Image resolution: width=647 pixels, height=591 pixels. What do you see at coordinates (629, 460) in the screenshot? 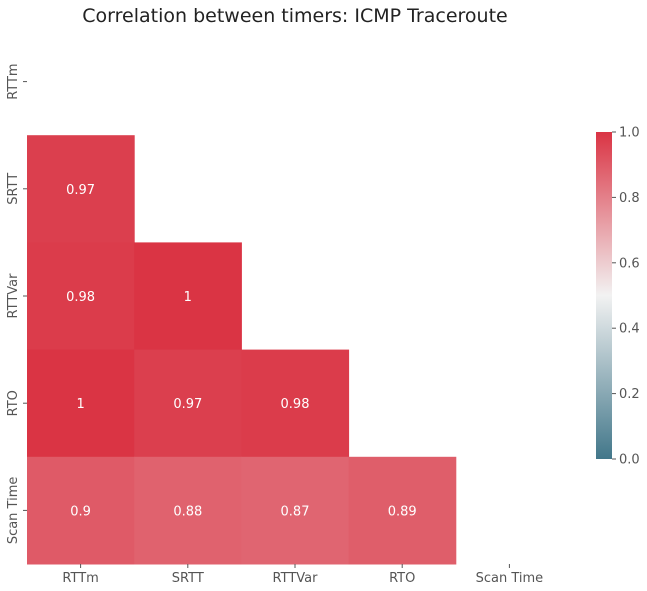
I see `colorbar-tick-label: 0.0` at bounding box center [629, 460].